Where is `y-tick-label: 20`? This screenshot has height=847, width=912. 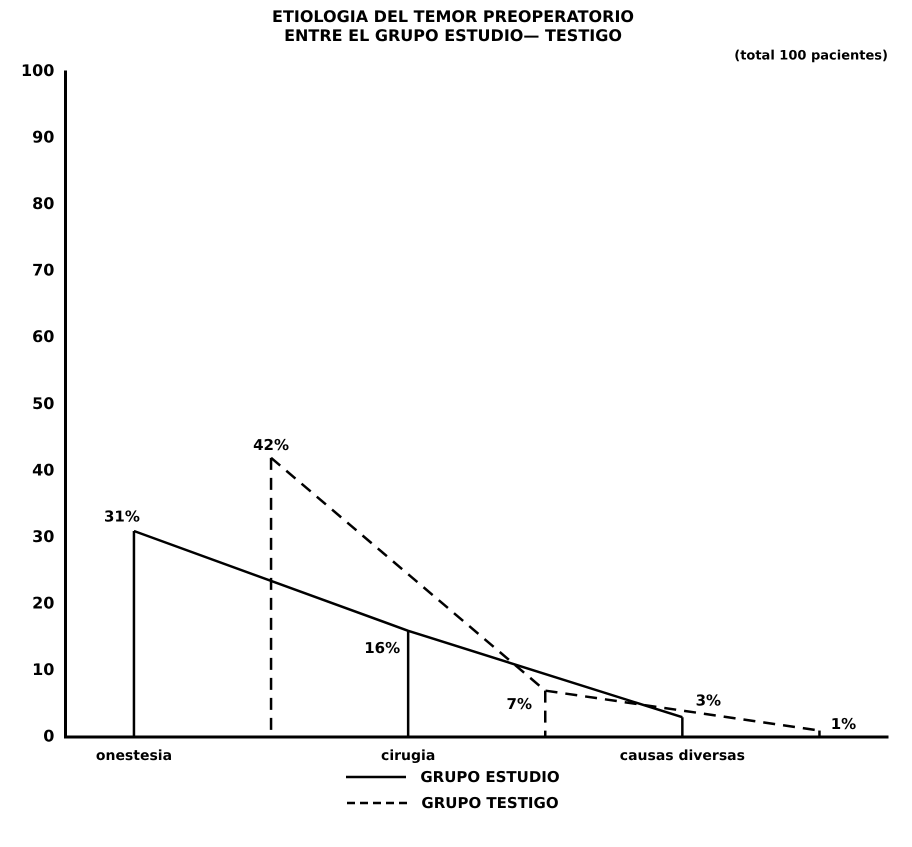 y-tick-label: 20 is located at coordinates (43, 602).